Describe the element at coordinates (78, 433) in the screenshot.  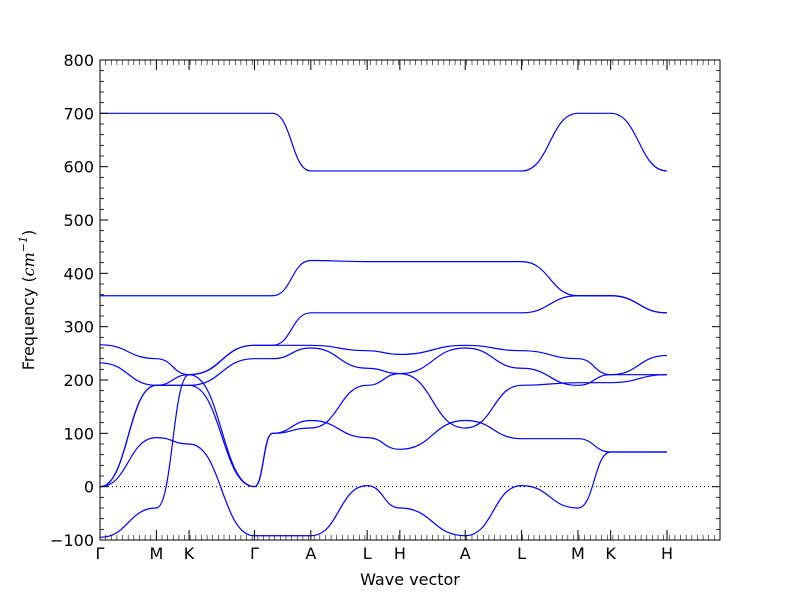
I see `y-tick-label: 100` at that location.